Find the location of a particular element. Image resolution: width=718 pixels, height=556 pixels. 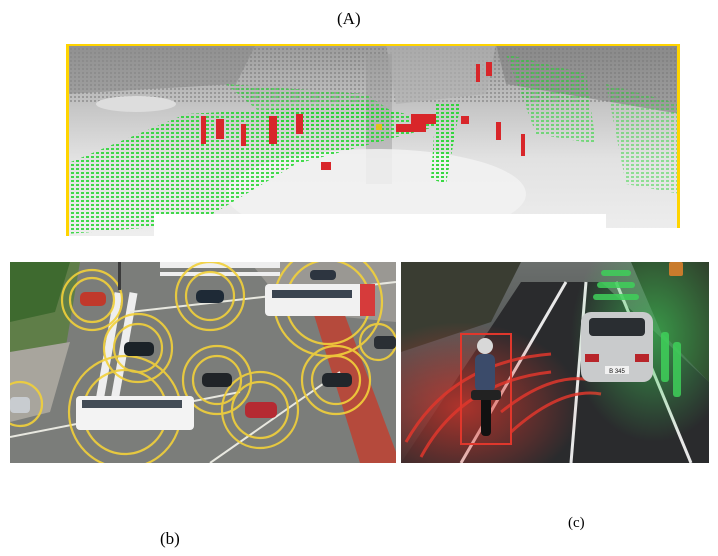

caption-c: (c) is located at coordinates (576, 523).